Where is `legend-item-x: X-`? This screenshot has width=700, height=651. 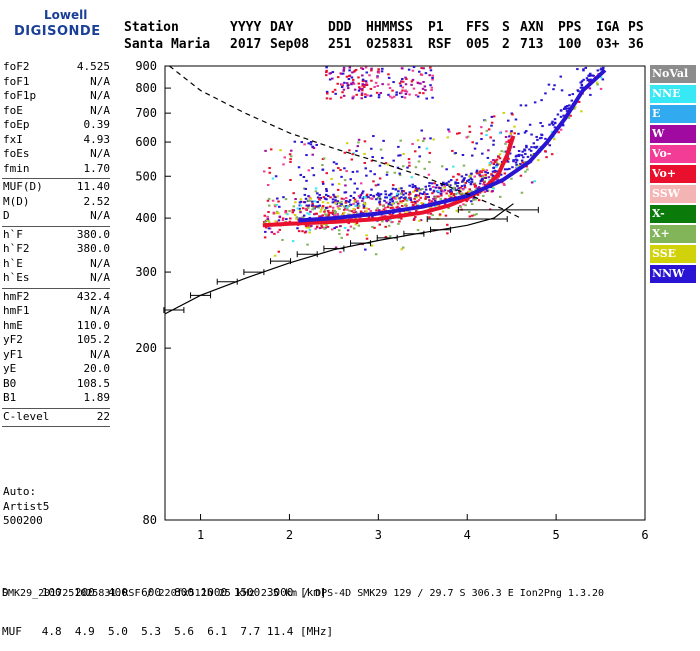 legend-item-x: X- is located at coordinates (673, 214).